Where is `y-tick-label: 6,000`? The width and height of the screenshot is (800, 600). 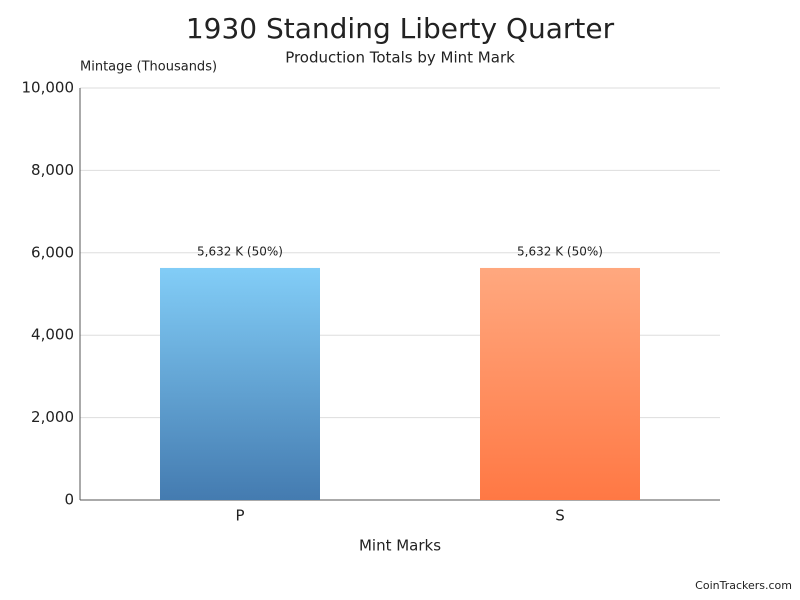
y-tick-label: 6,000 is located at coordinates (52, 252).